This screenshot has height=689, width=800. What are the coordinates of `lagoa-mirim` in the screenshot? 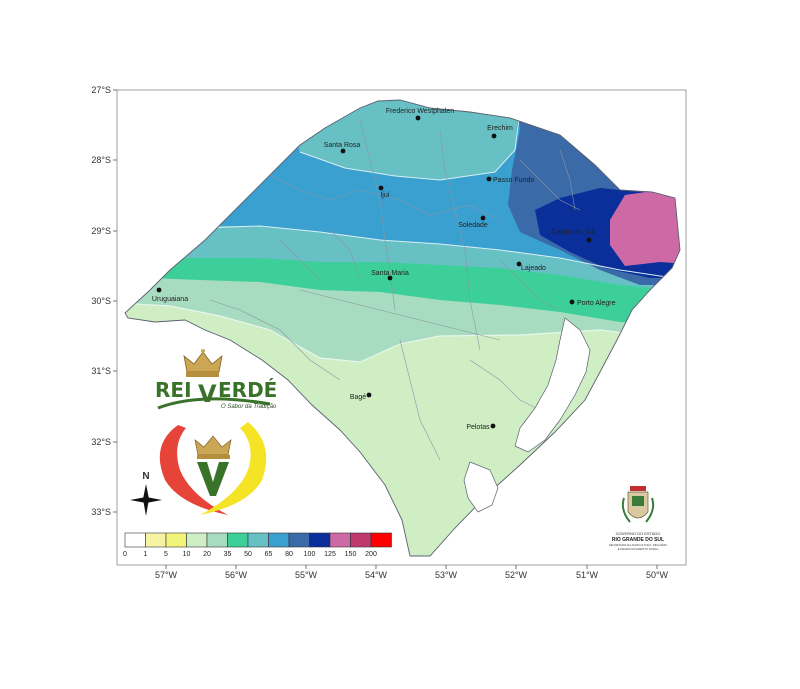 It's located at (481, 487).